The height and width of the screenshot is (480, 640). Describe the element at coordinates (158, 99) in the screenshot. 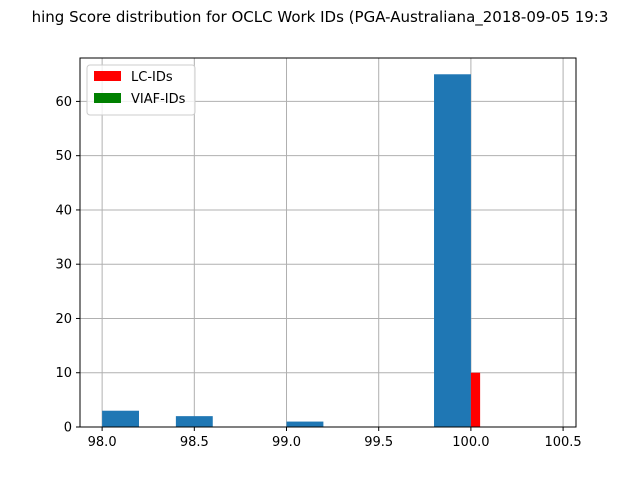

I see `legend-label: VIAF-IDs` at that location.